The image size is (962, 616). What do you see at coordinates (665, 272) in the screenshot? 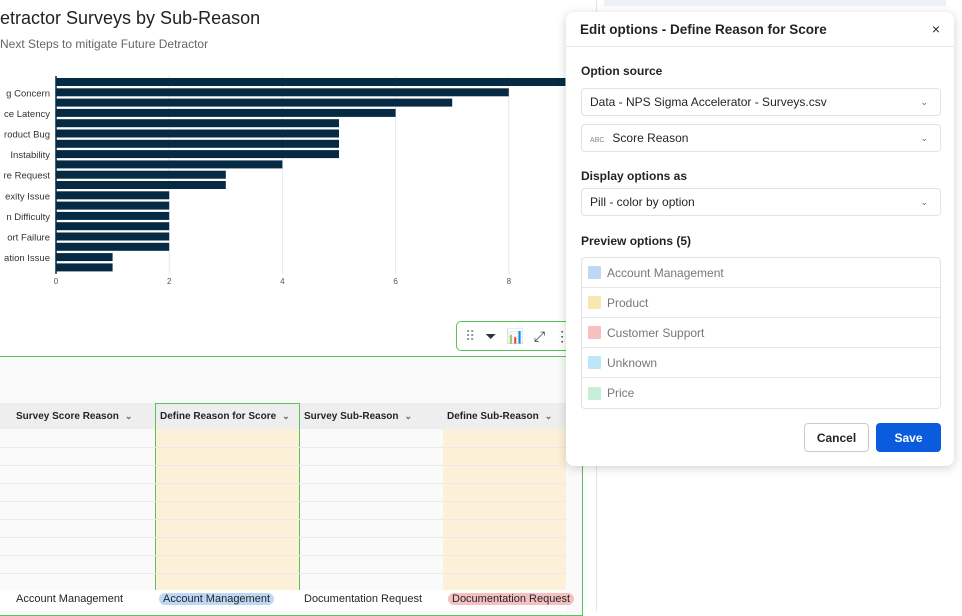
I see `option-label: Account Management` at bounding box center [665, 272].